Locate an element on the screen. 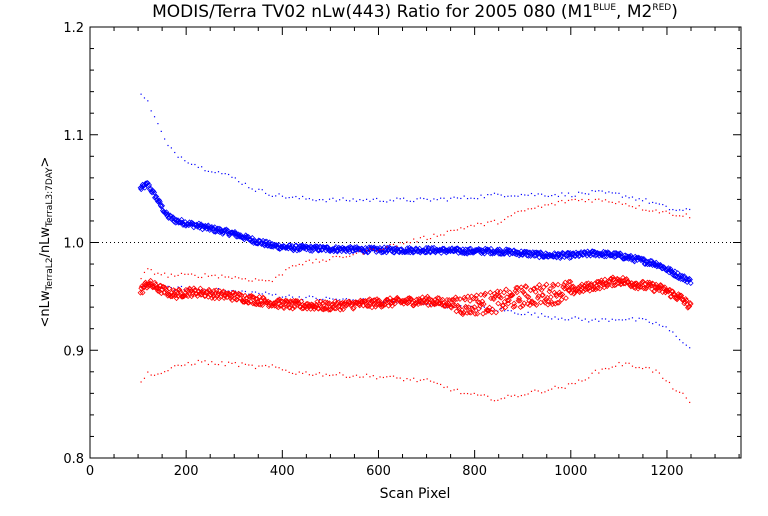 The height and width of the screenshot is (516, 768). x-tick-label: 1200 is located at coordinates (666, 471).